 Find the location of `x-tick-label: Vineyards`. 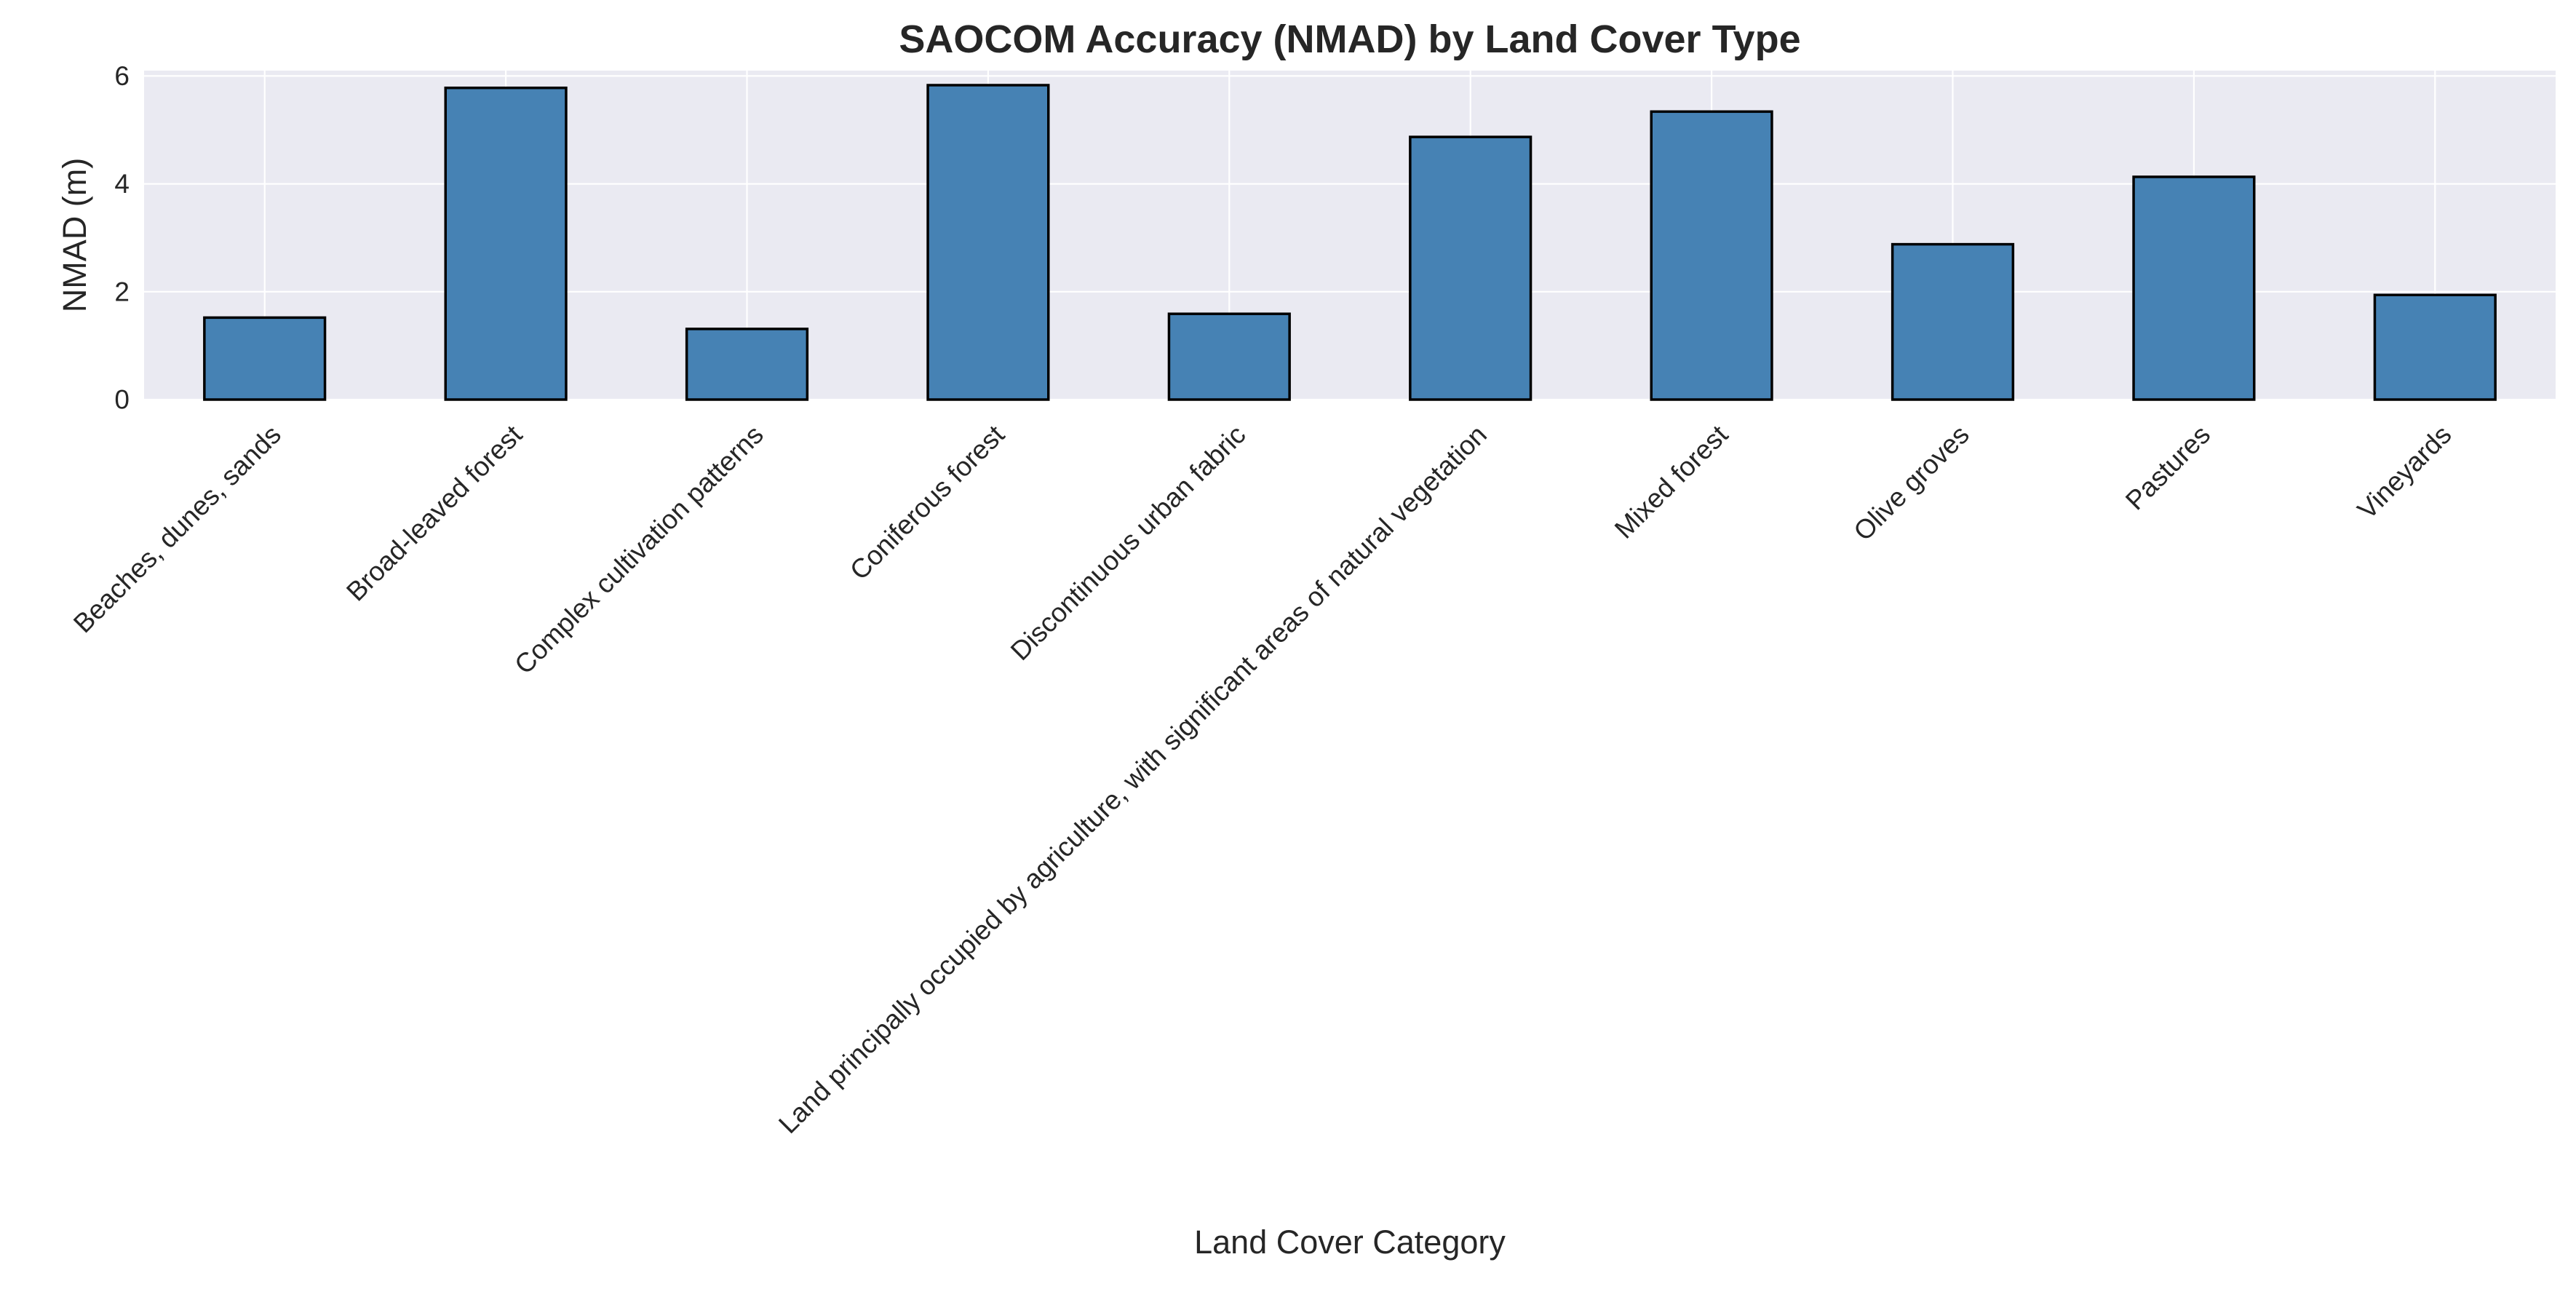

x-tick-label: Vineyards is located at coordinates (2404, 472).